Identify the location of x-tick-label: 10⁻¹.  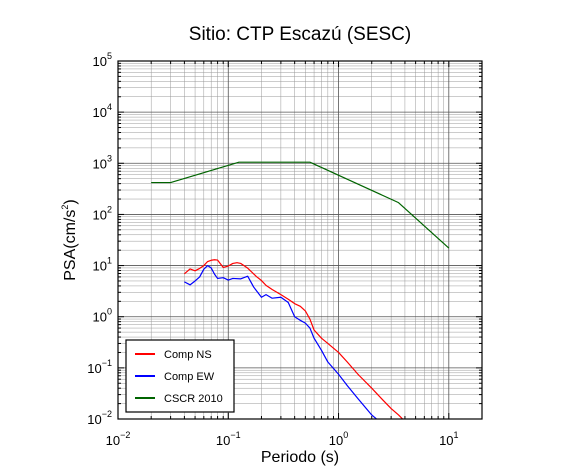
(228, 439).